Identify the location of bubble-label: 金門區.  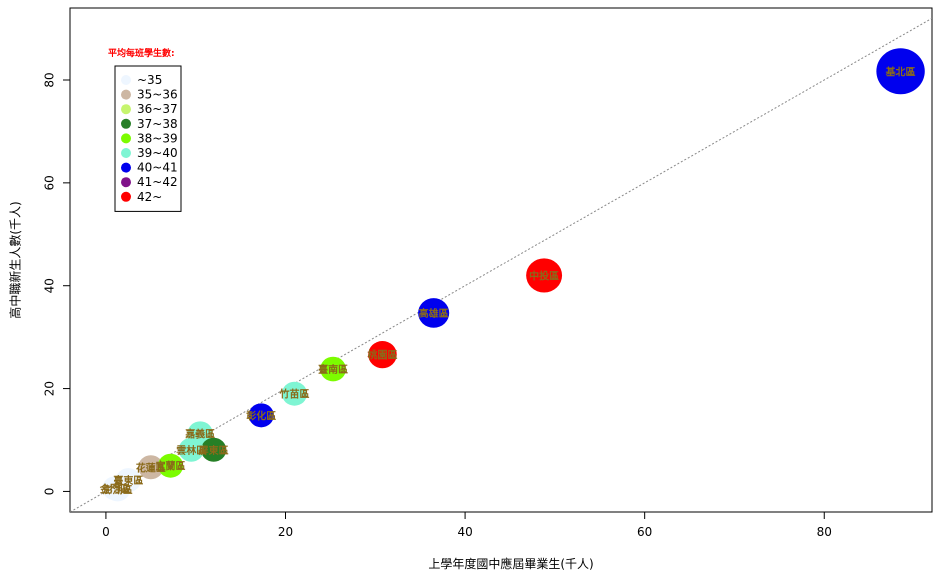
(114, 488).